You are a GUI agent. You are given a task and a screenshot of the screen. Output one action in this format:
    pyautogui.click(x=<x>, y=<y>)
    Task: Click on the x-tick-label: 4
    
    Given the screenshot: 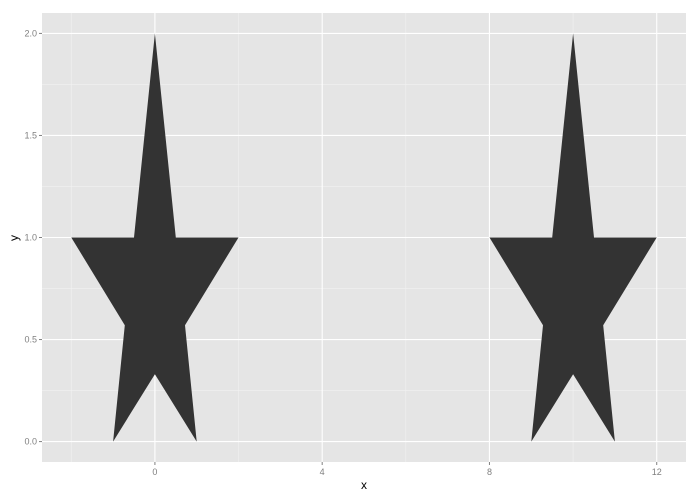 What is the action you would take?
    pyautogui.click(x=322, y=472)
    